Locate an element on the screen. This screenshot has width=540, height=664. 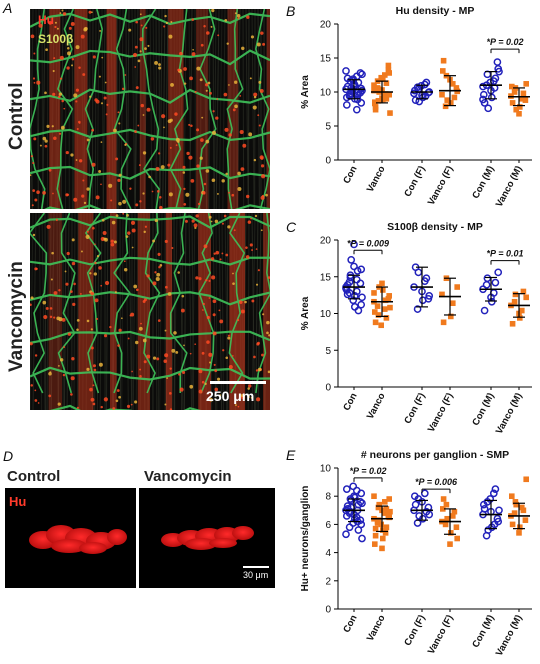
chart-e-sig-label-1: *P = 0.006 is located at coordinates (436, 482).